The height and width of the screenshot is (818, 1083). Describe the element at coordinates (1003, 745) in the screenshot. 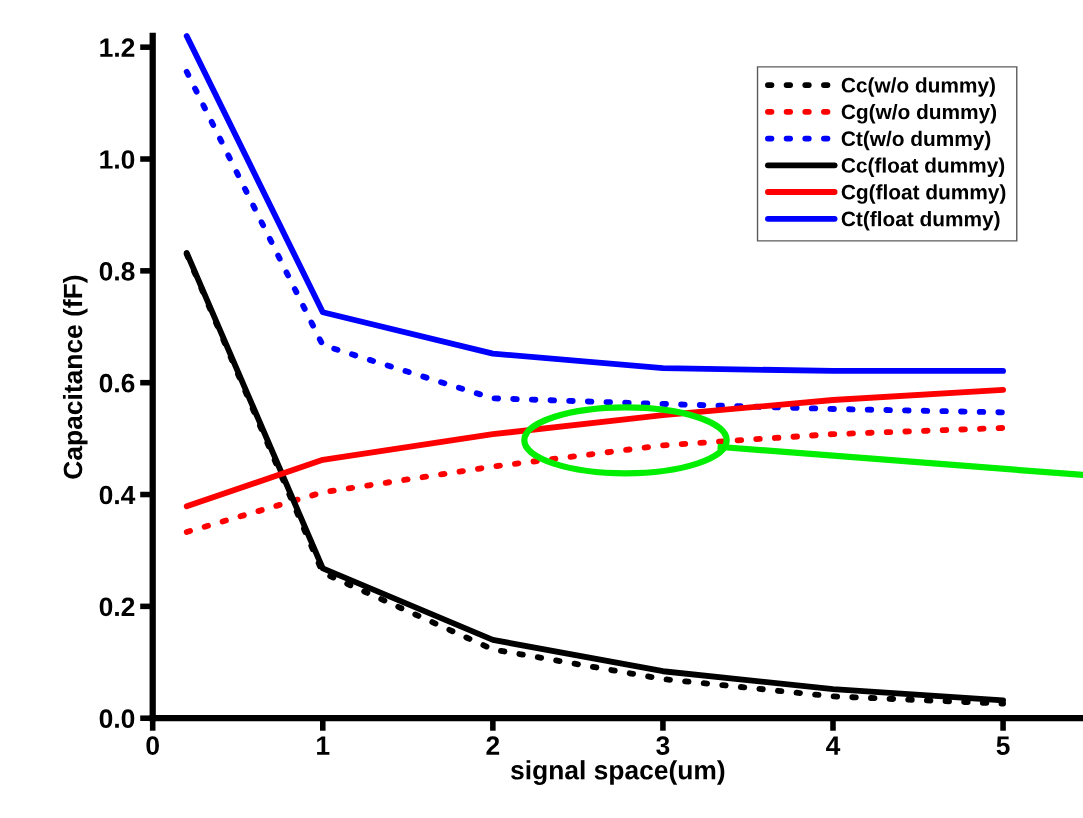

I see `x-tick-label: 5` at that location.